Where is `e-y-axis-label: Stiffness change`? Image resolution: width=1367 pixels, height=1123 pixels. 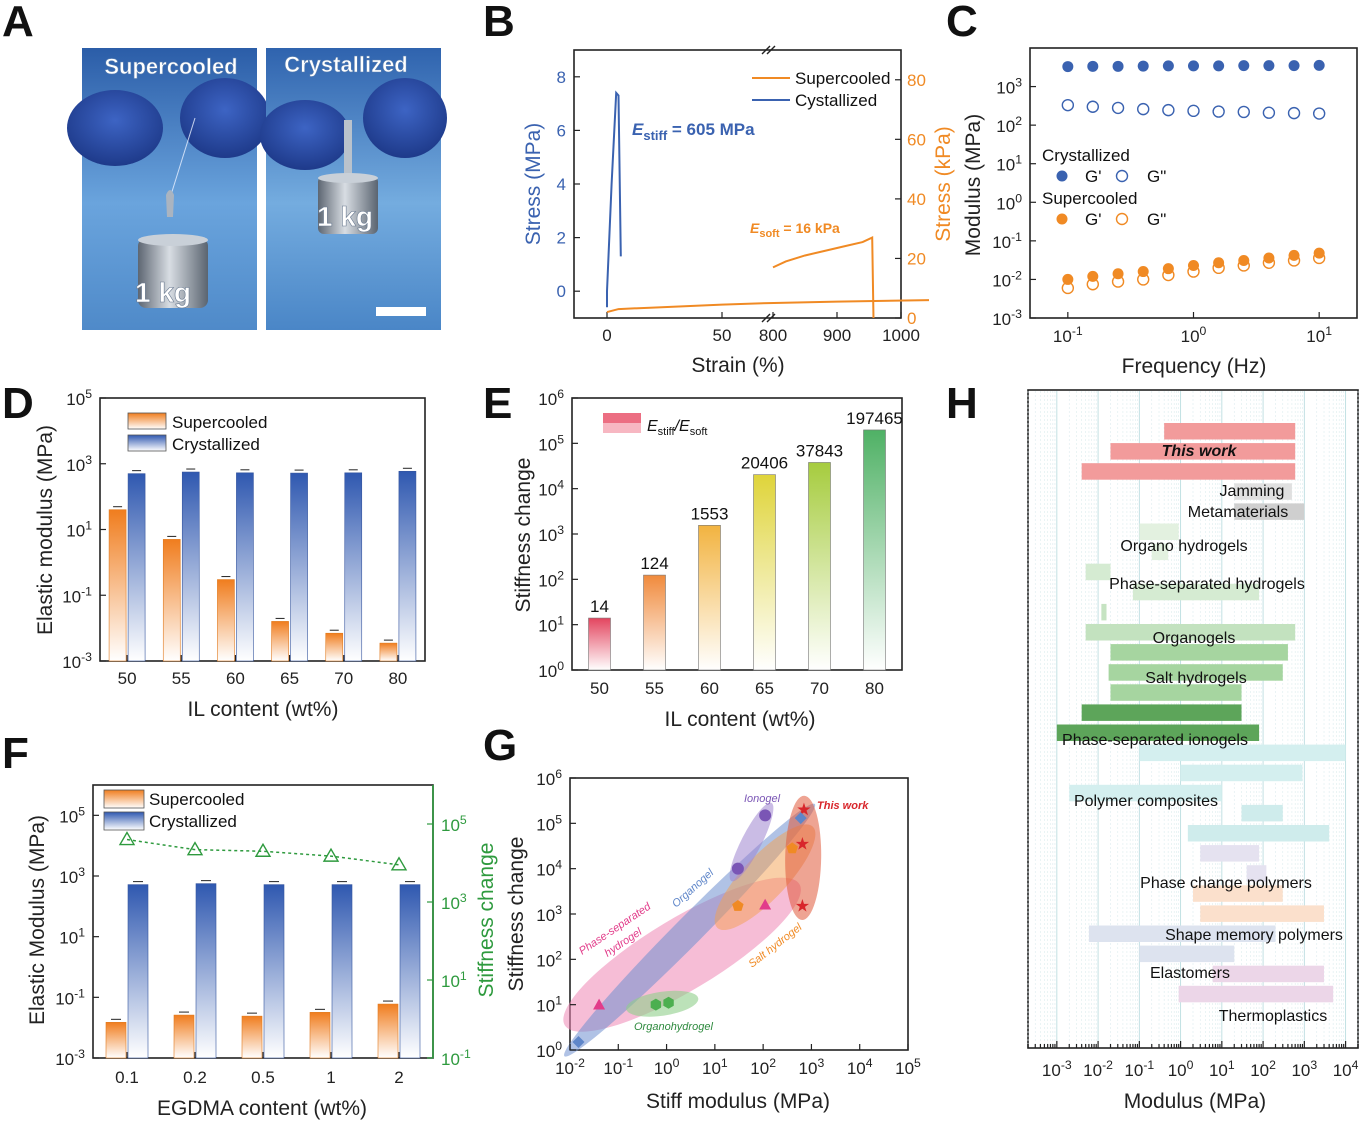
e-y-axis-label: Stiffness change is located at coordinates (523, 535).